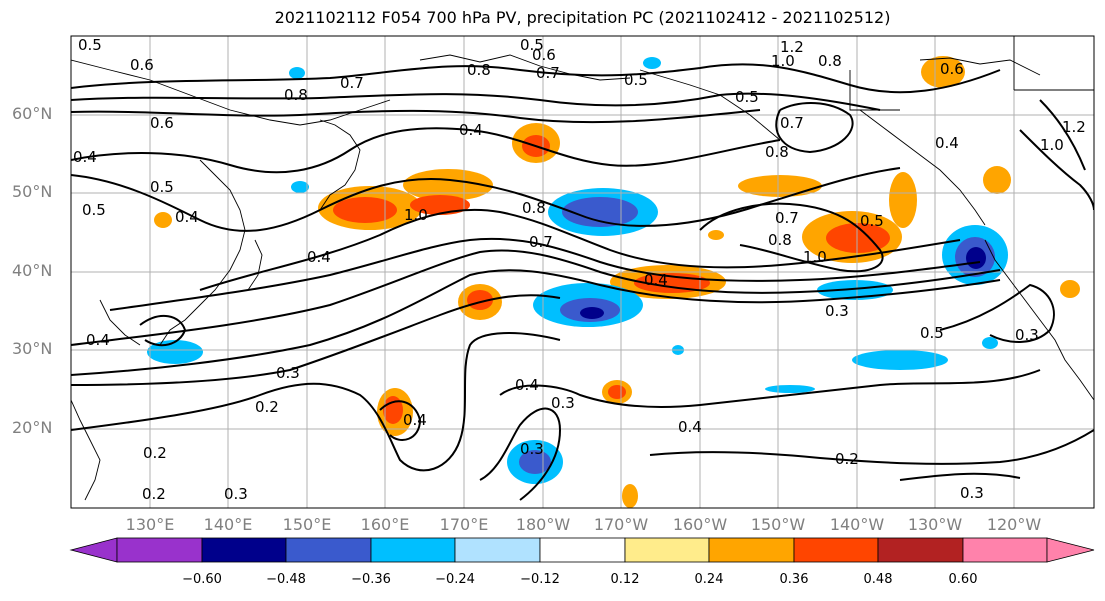  What do you see at coordinates (32, 427) in the screenshot?
I see `lat-label: 20°N` at bounding box center [32, 427].